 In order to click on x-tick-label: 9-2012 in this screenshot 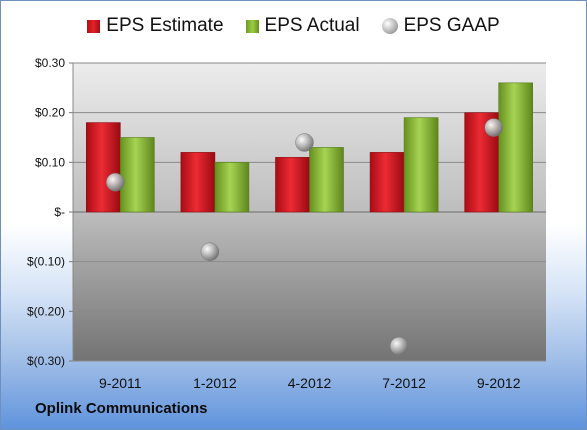, I will do `click(499, 383)`.